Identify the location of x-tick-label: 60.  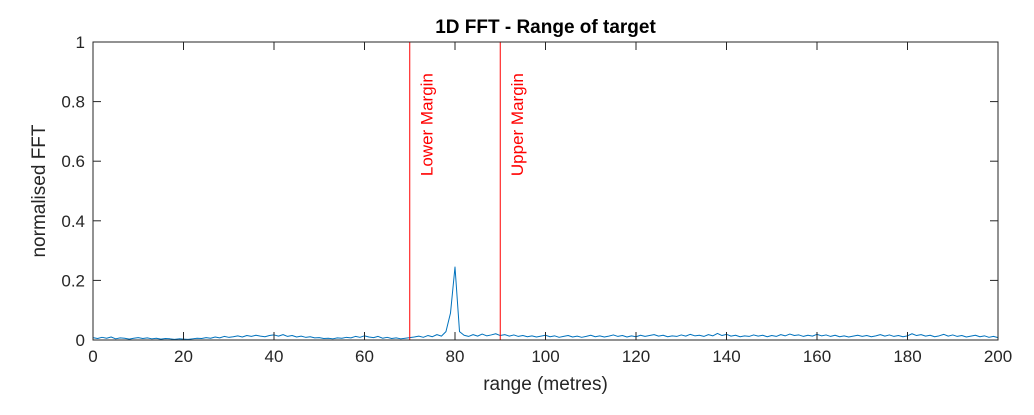
(364, 356).